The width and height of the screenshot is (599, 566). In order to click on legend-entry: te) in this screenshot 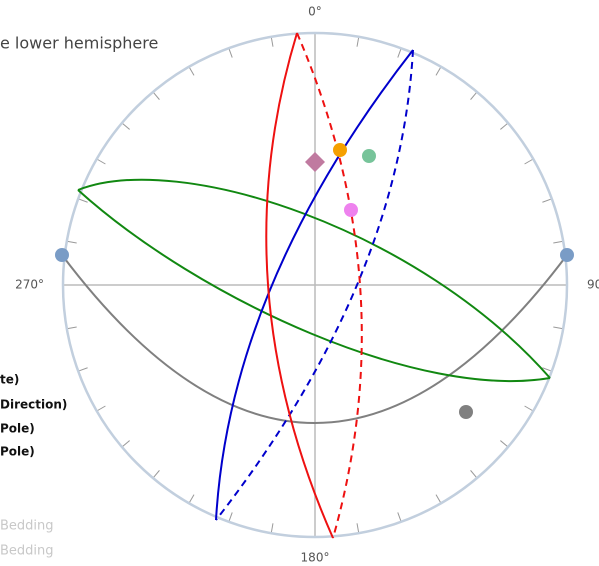, I will do `click(9, 380)`.